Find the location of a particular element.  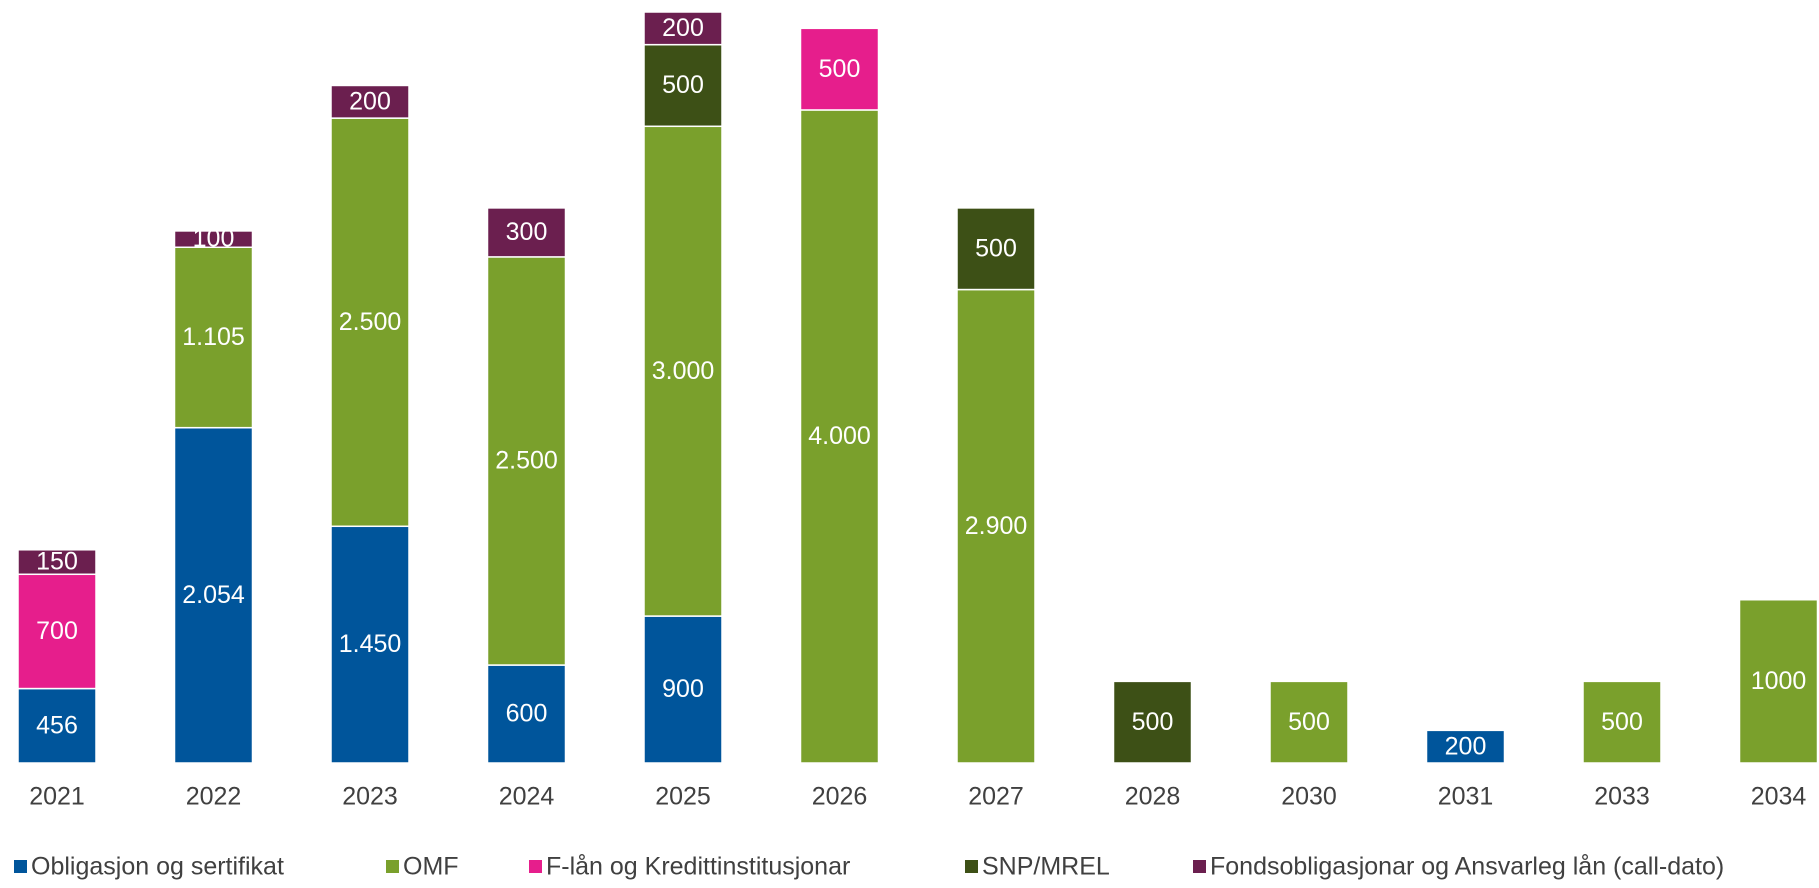

x-tick-label: 2027 is located at coordinates (996, 797).